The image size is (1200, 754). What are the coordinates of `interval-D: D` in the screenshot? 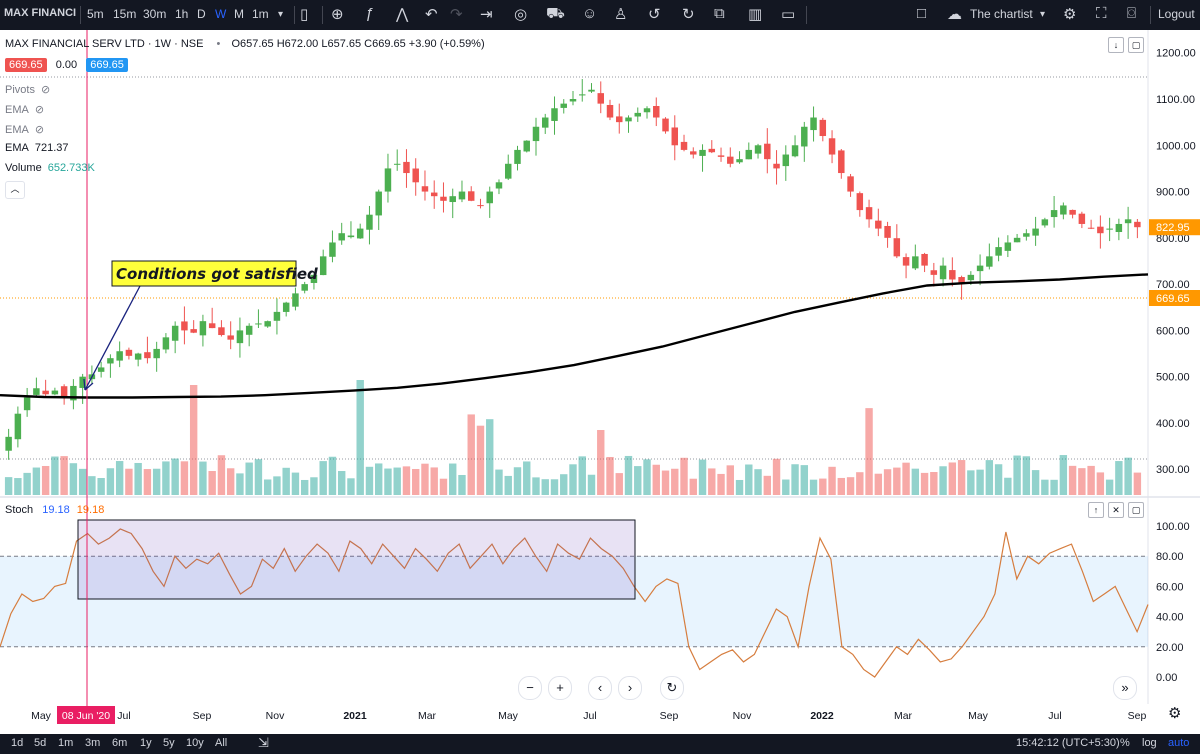 It's located at (201, 14).